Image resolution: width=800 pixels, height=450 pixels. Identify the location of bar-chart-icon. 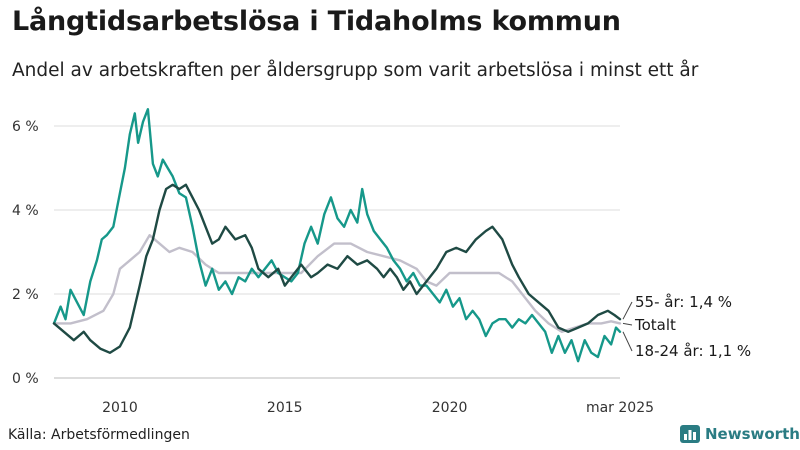
(690, 434).